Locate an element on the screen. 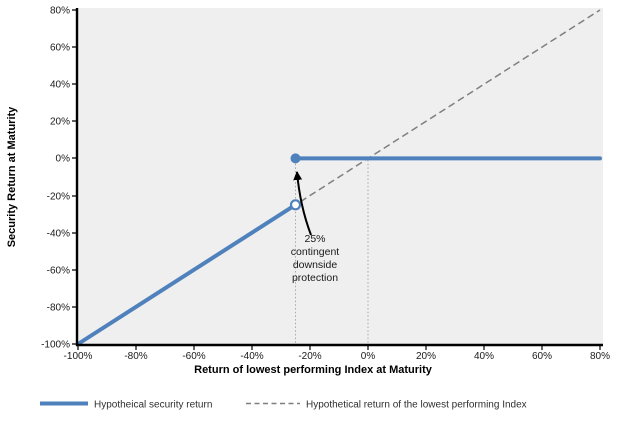 The height and width of the screenshot is (421, 618). x-tick-label: -80% is located at coordinates (135, 356).